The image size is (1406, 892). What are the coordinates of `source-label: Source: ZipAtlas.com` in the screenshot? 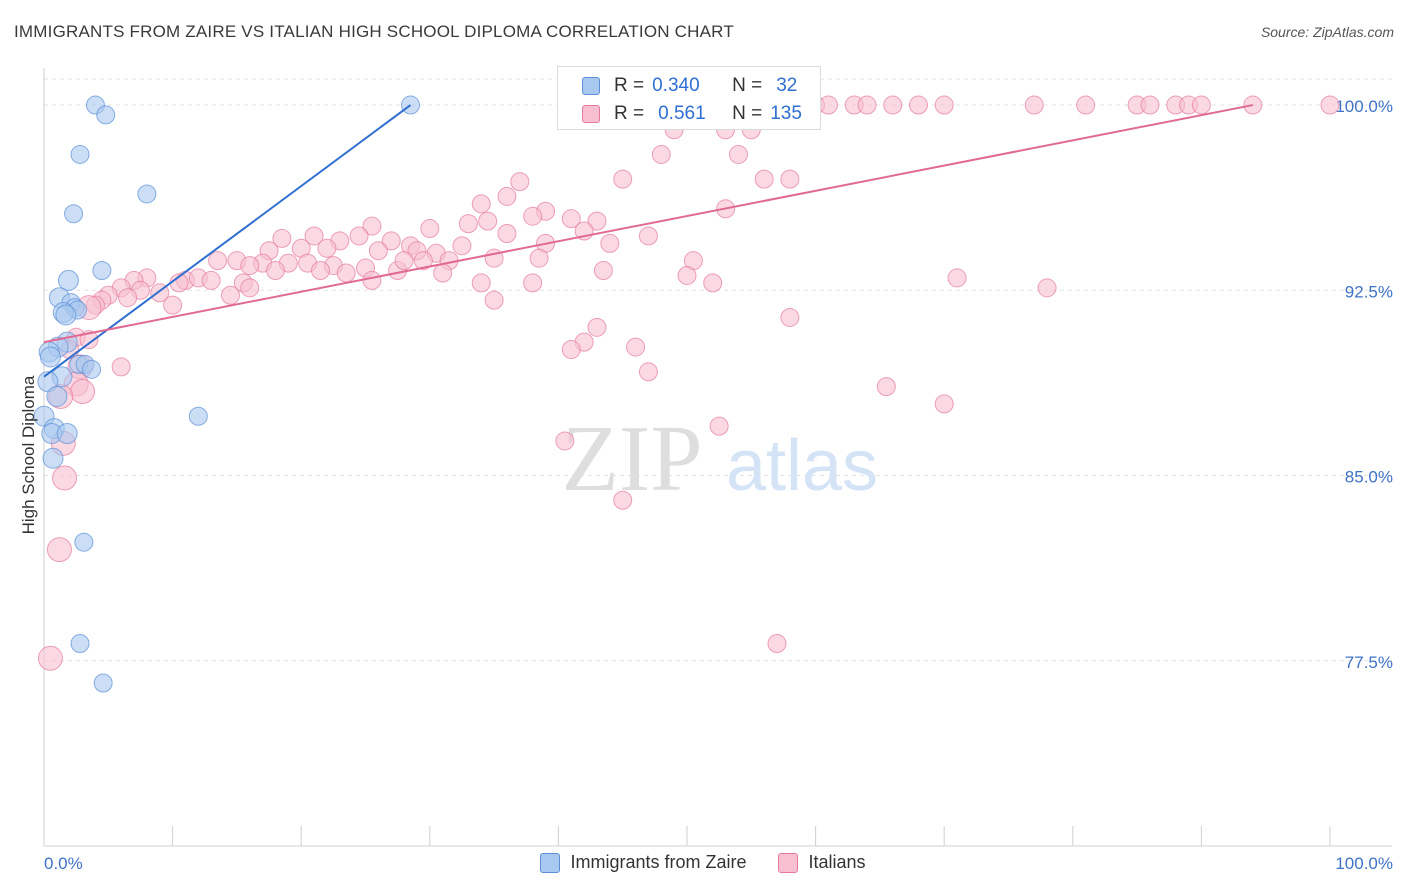 It's located at (1327, 32).